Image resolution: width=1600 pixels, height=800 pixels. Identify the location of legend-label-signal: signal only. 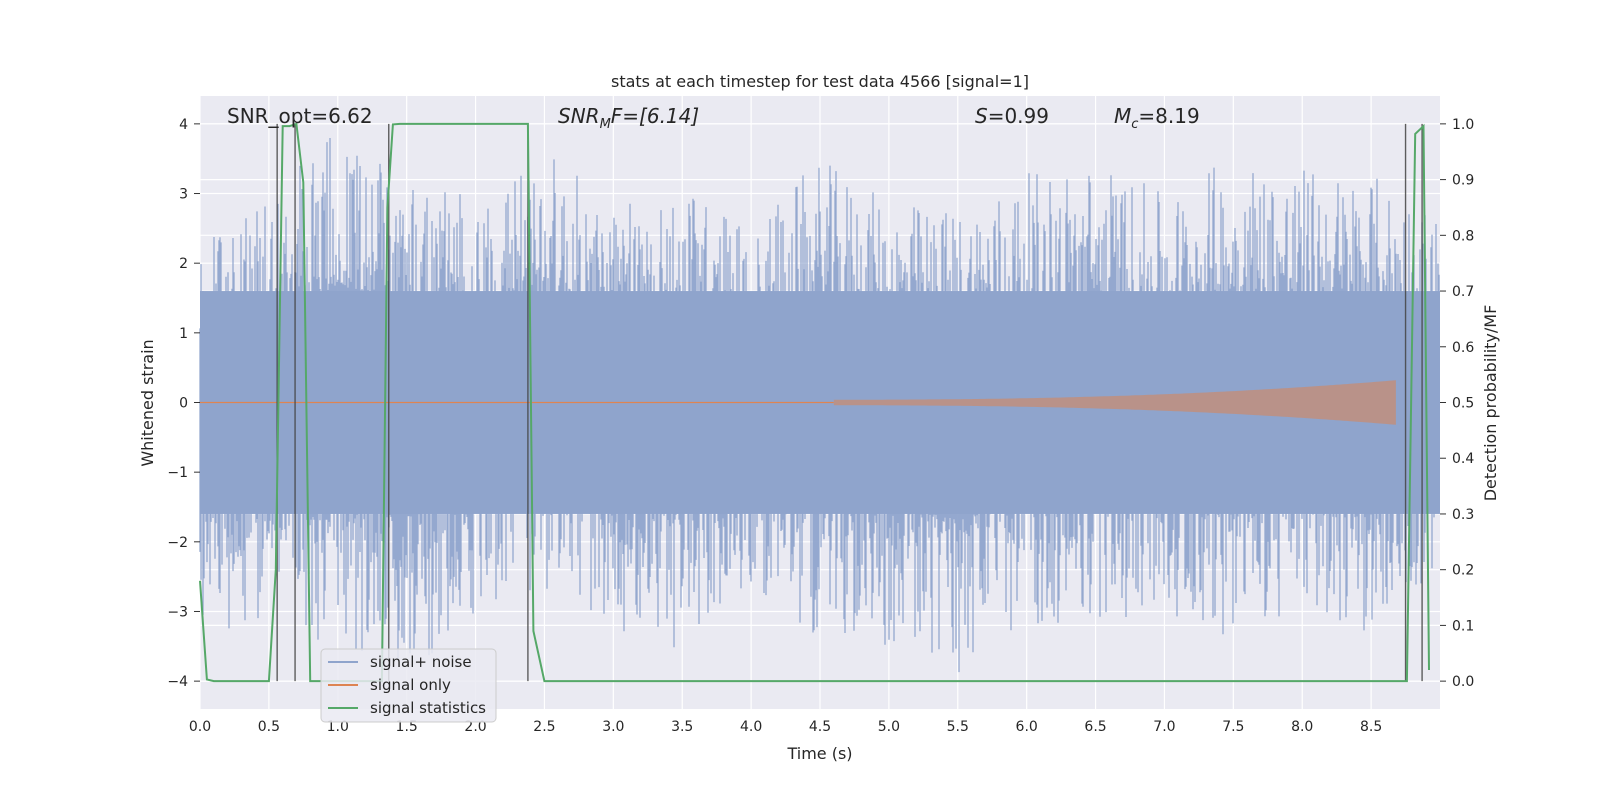
(410, 685).